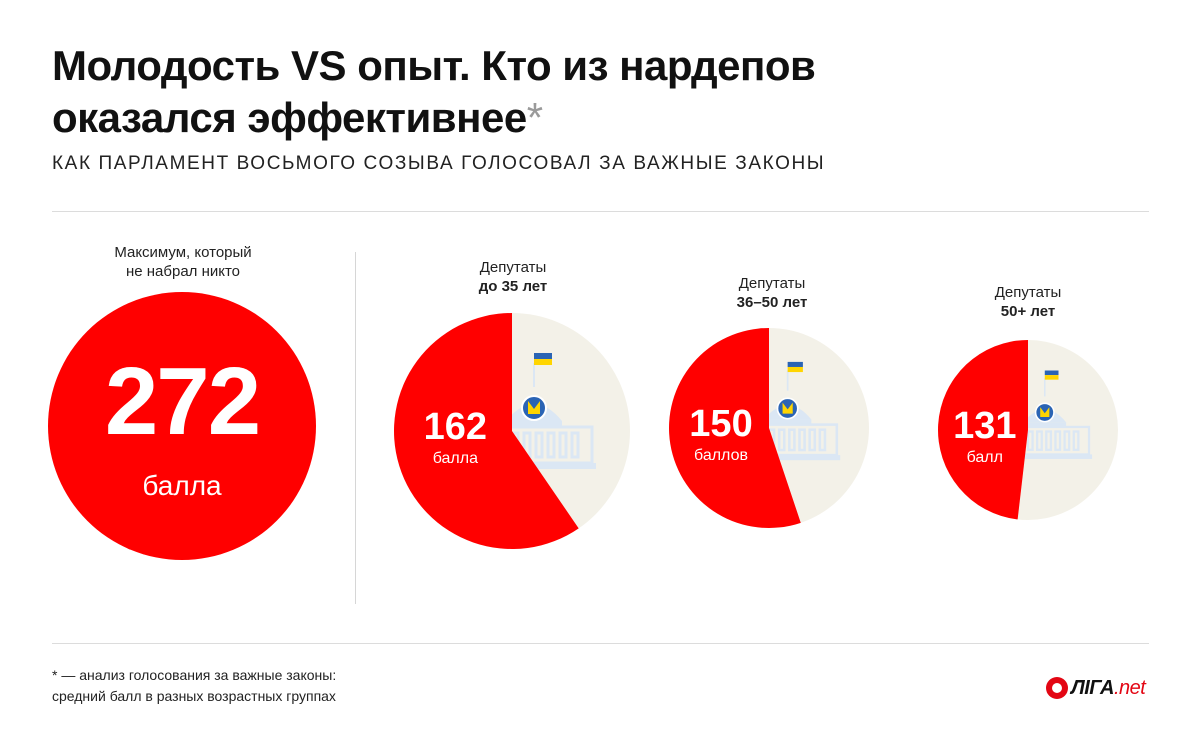  I want to click on pie-50-plus: 131 балл, so click(1028, 430).